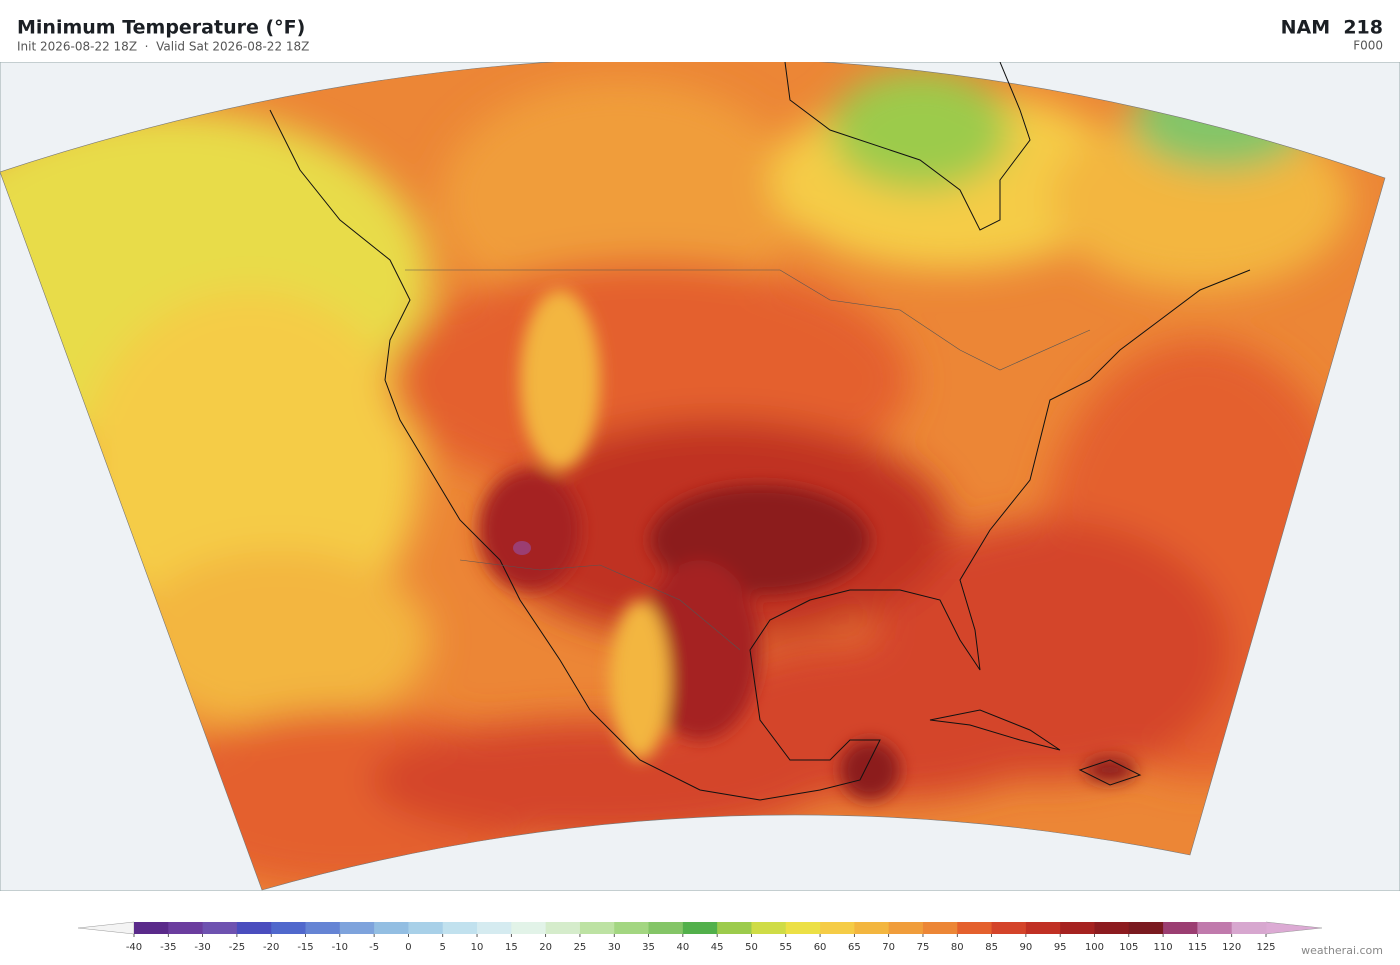  What do you see at coordinates (477, 947) in the screenshot?
I see `colorbar-tick-label: 10` at bounding box center [477, 947].